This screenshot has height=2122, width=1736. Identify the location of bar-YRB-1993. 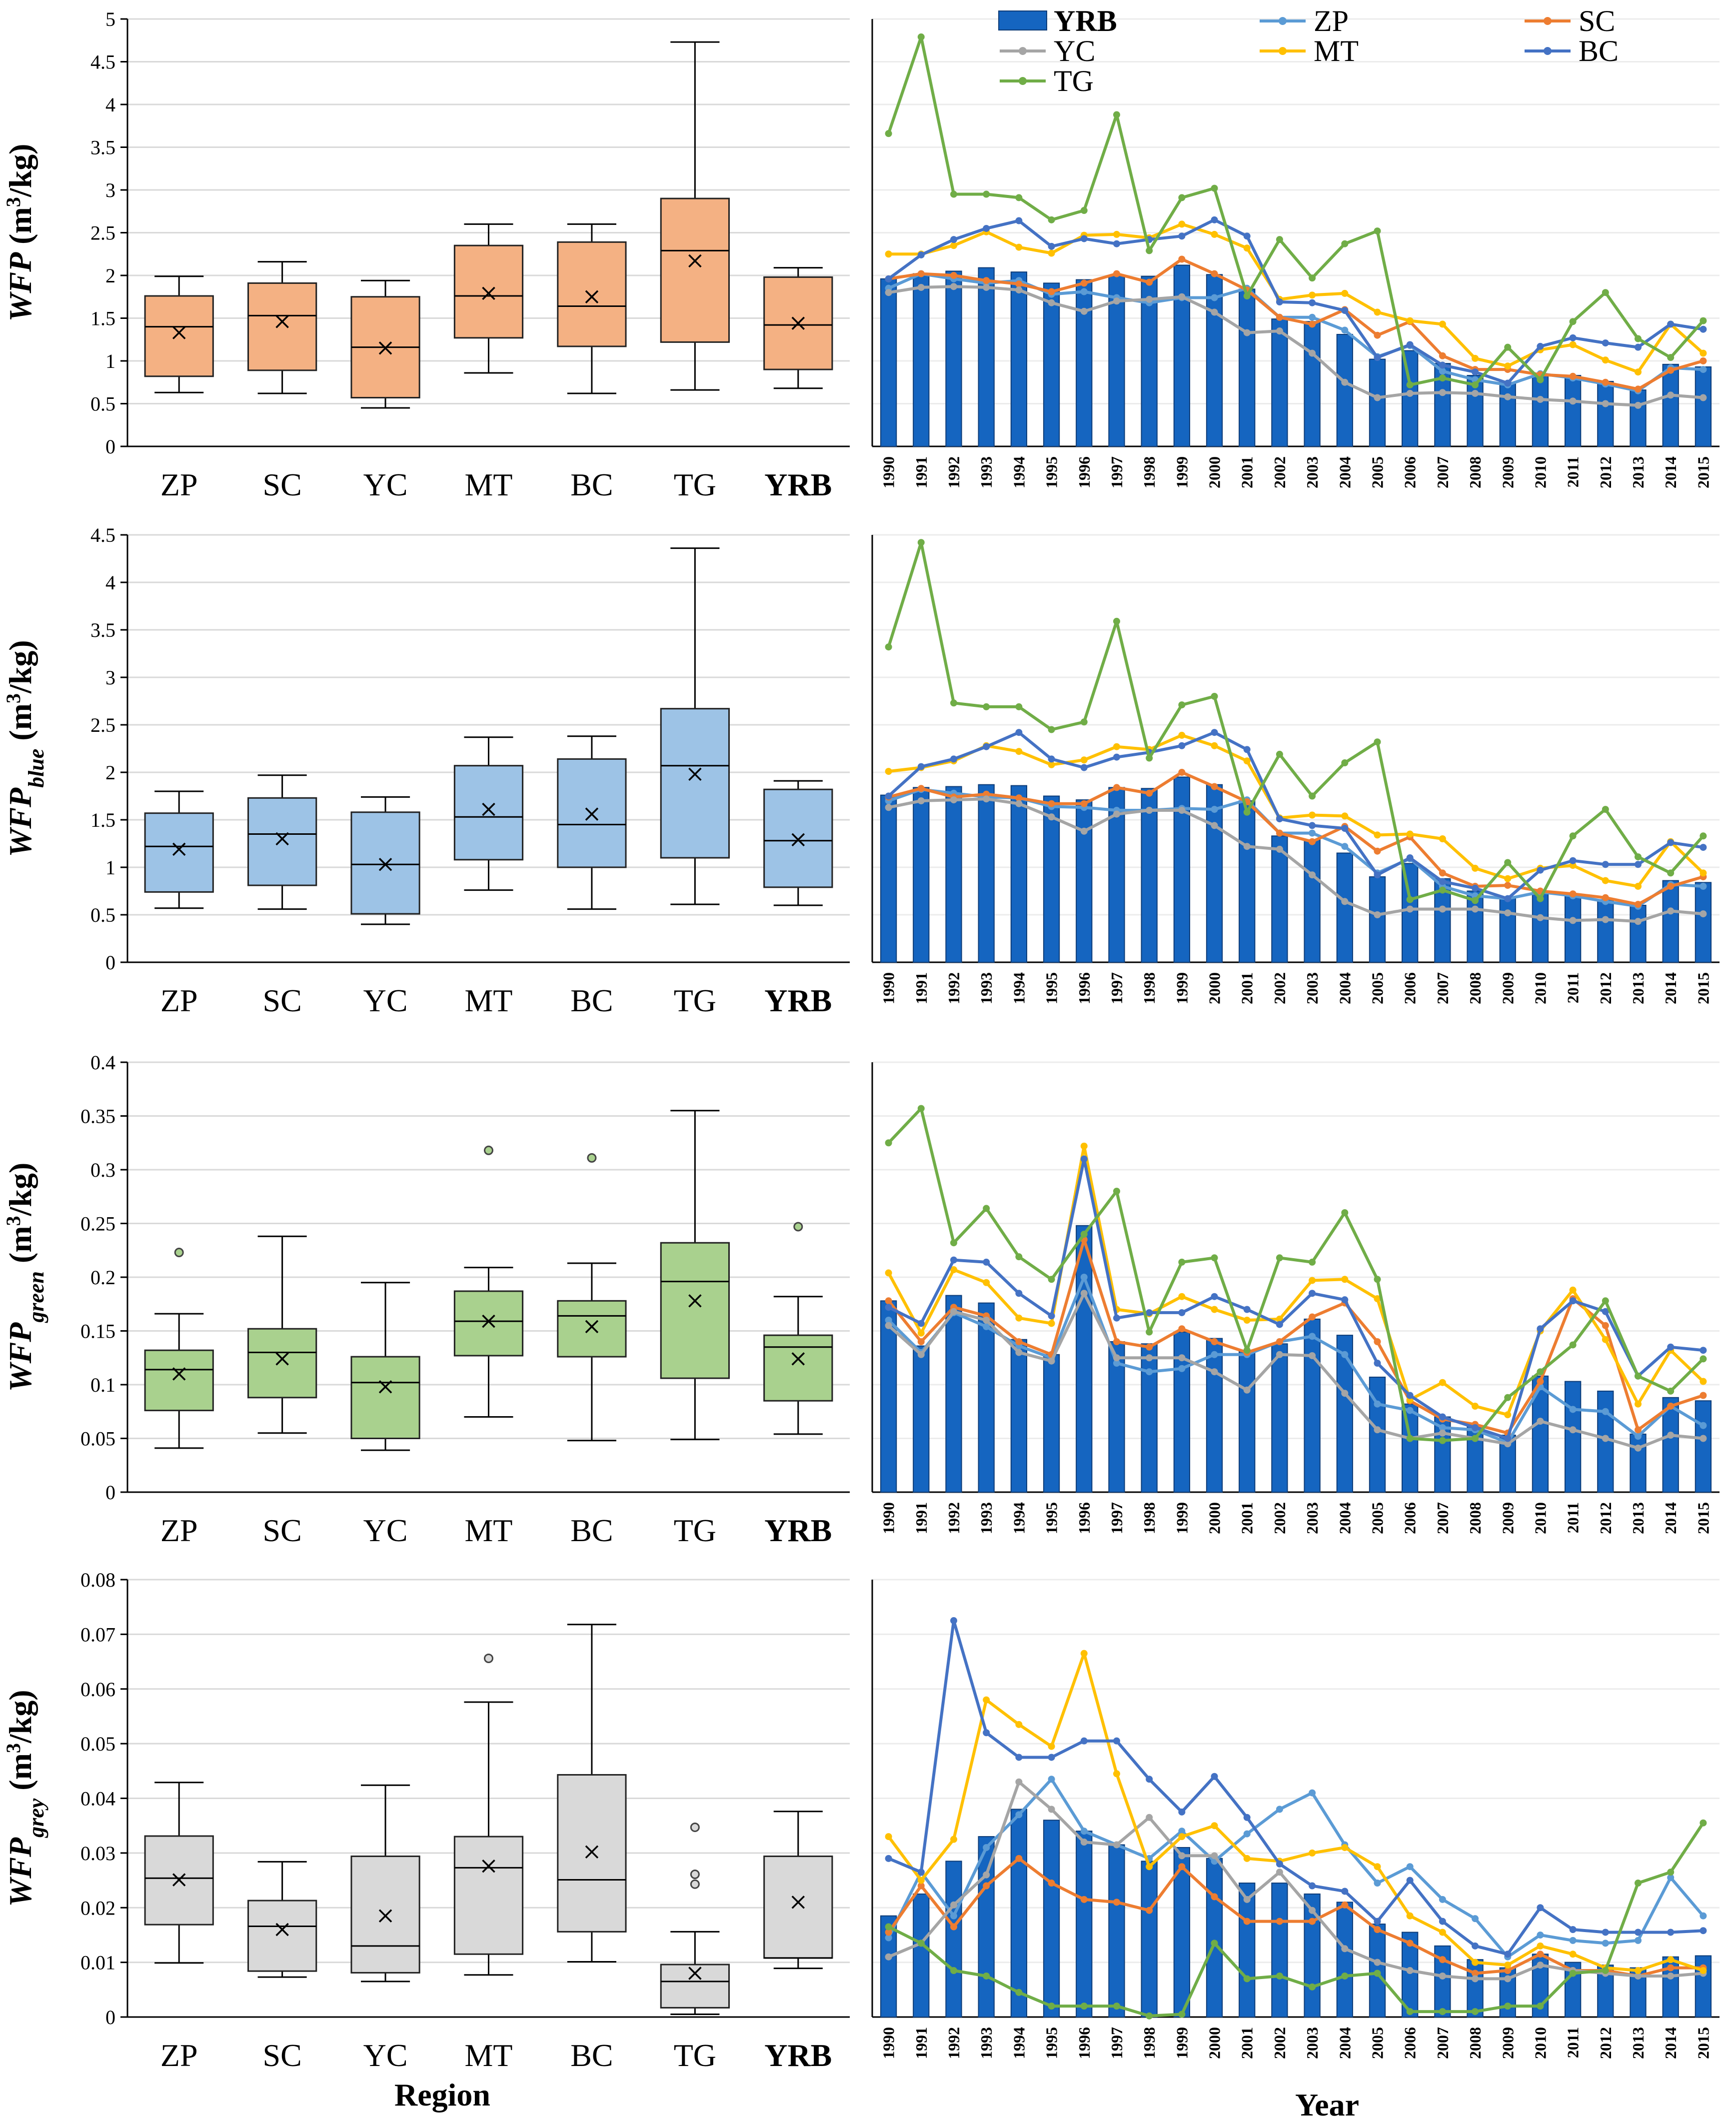
(987, 357).